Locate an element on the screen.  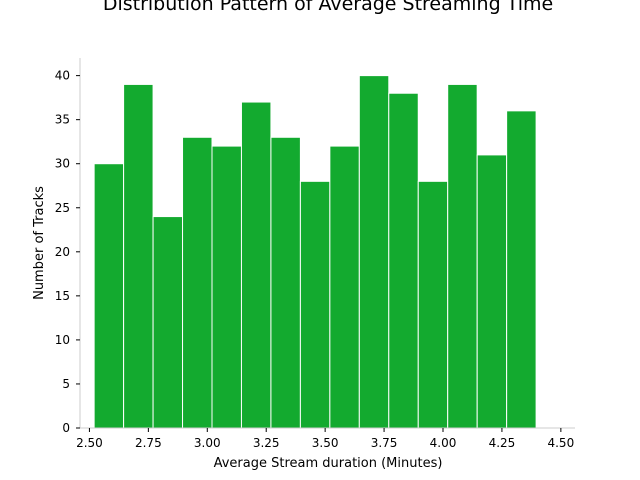
y-tick-label: 40 is located at coordinates (62, 76).